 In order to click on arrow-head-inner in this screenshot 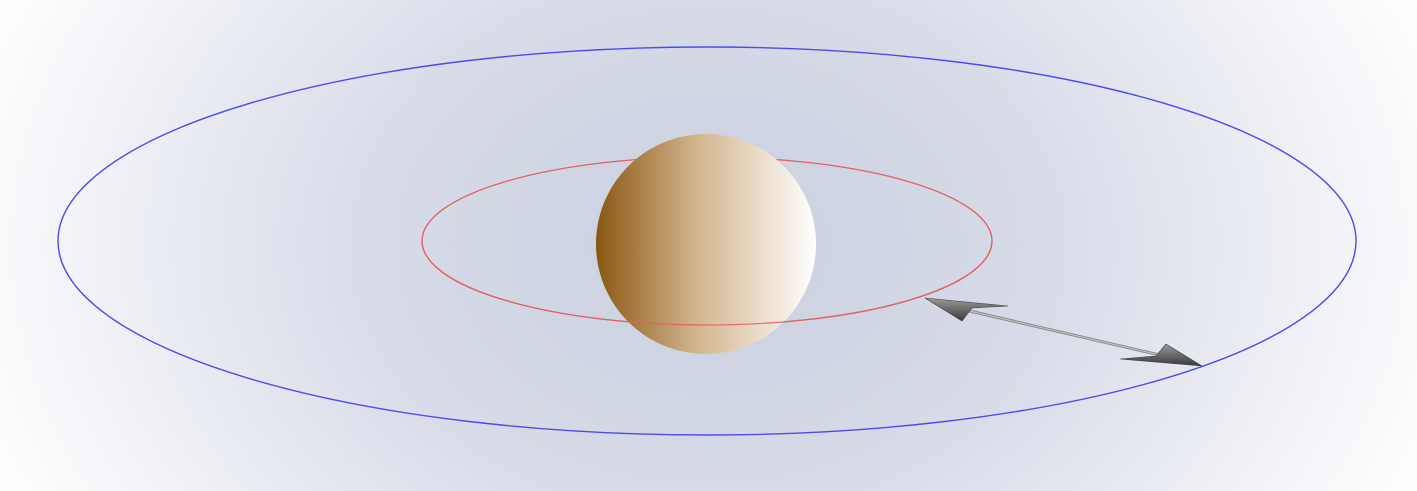, I will do `click(966, 309)`.